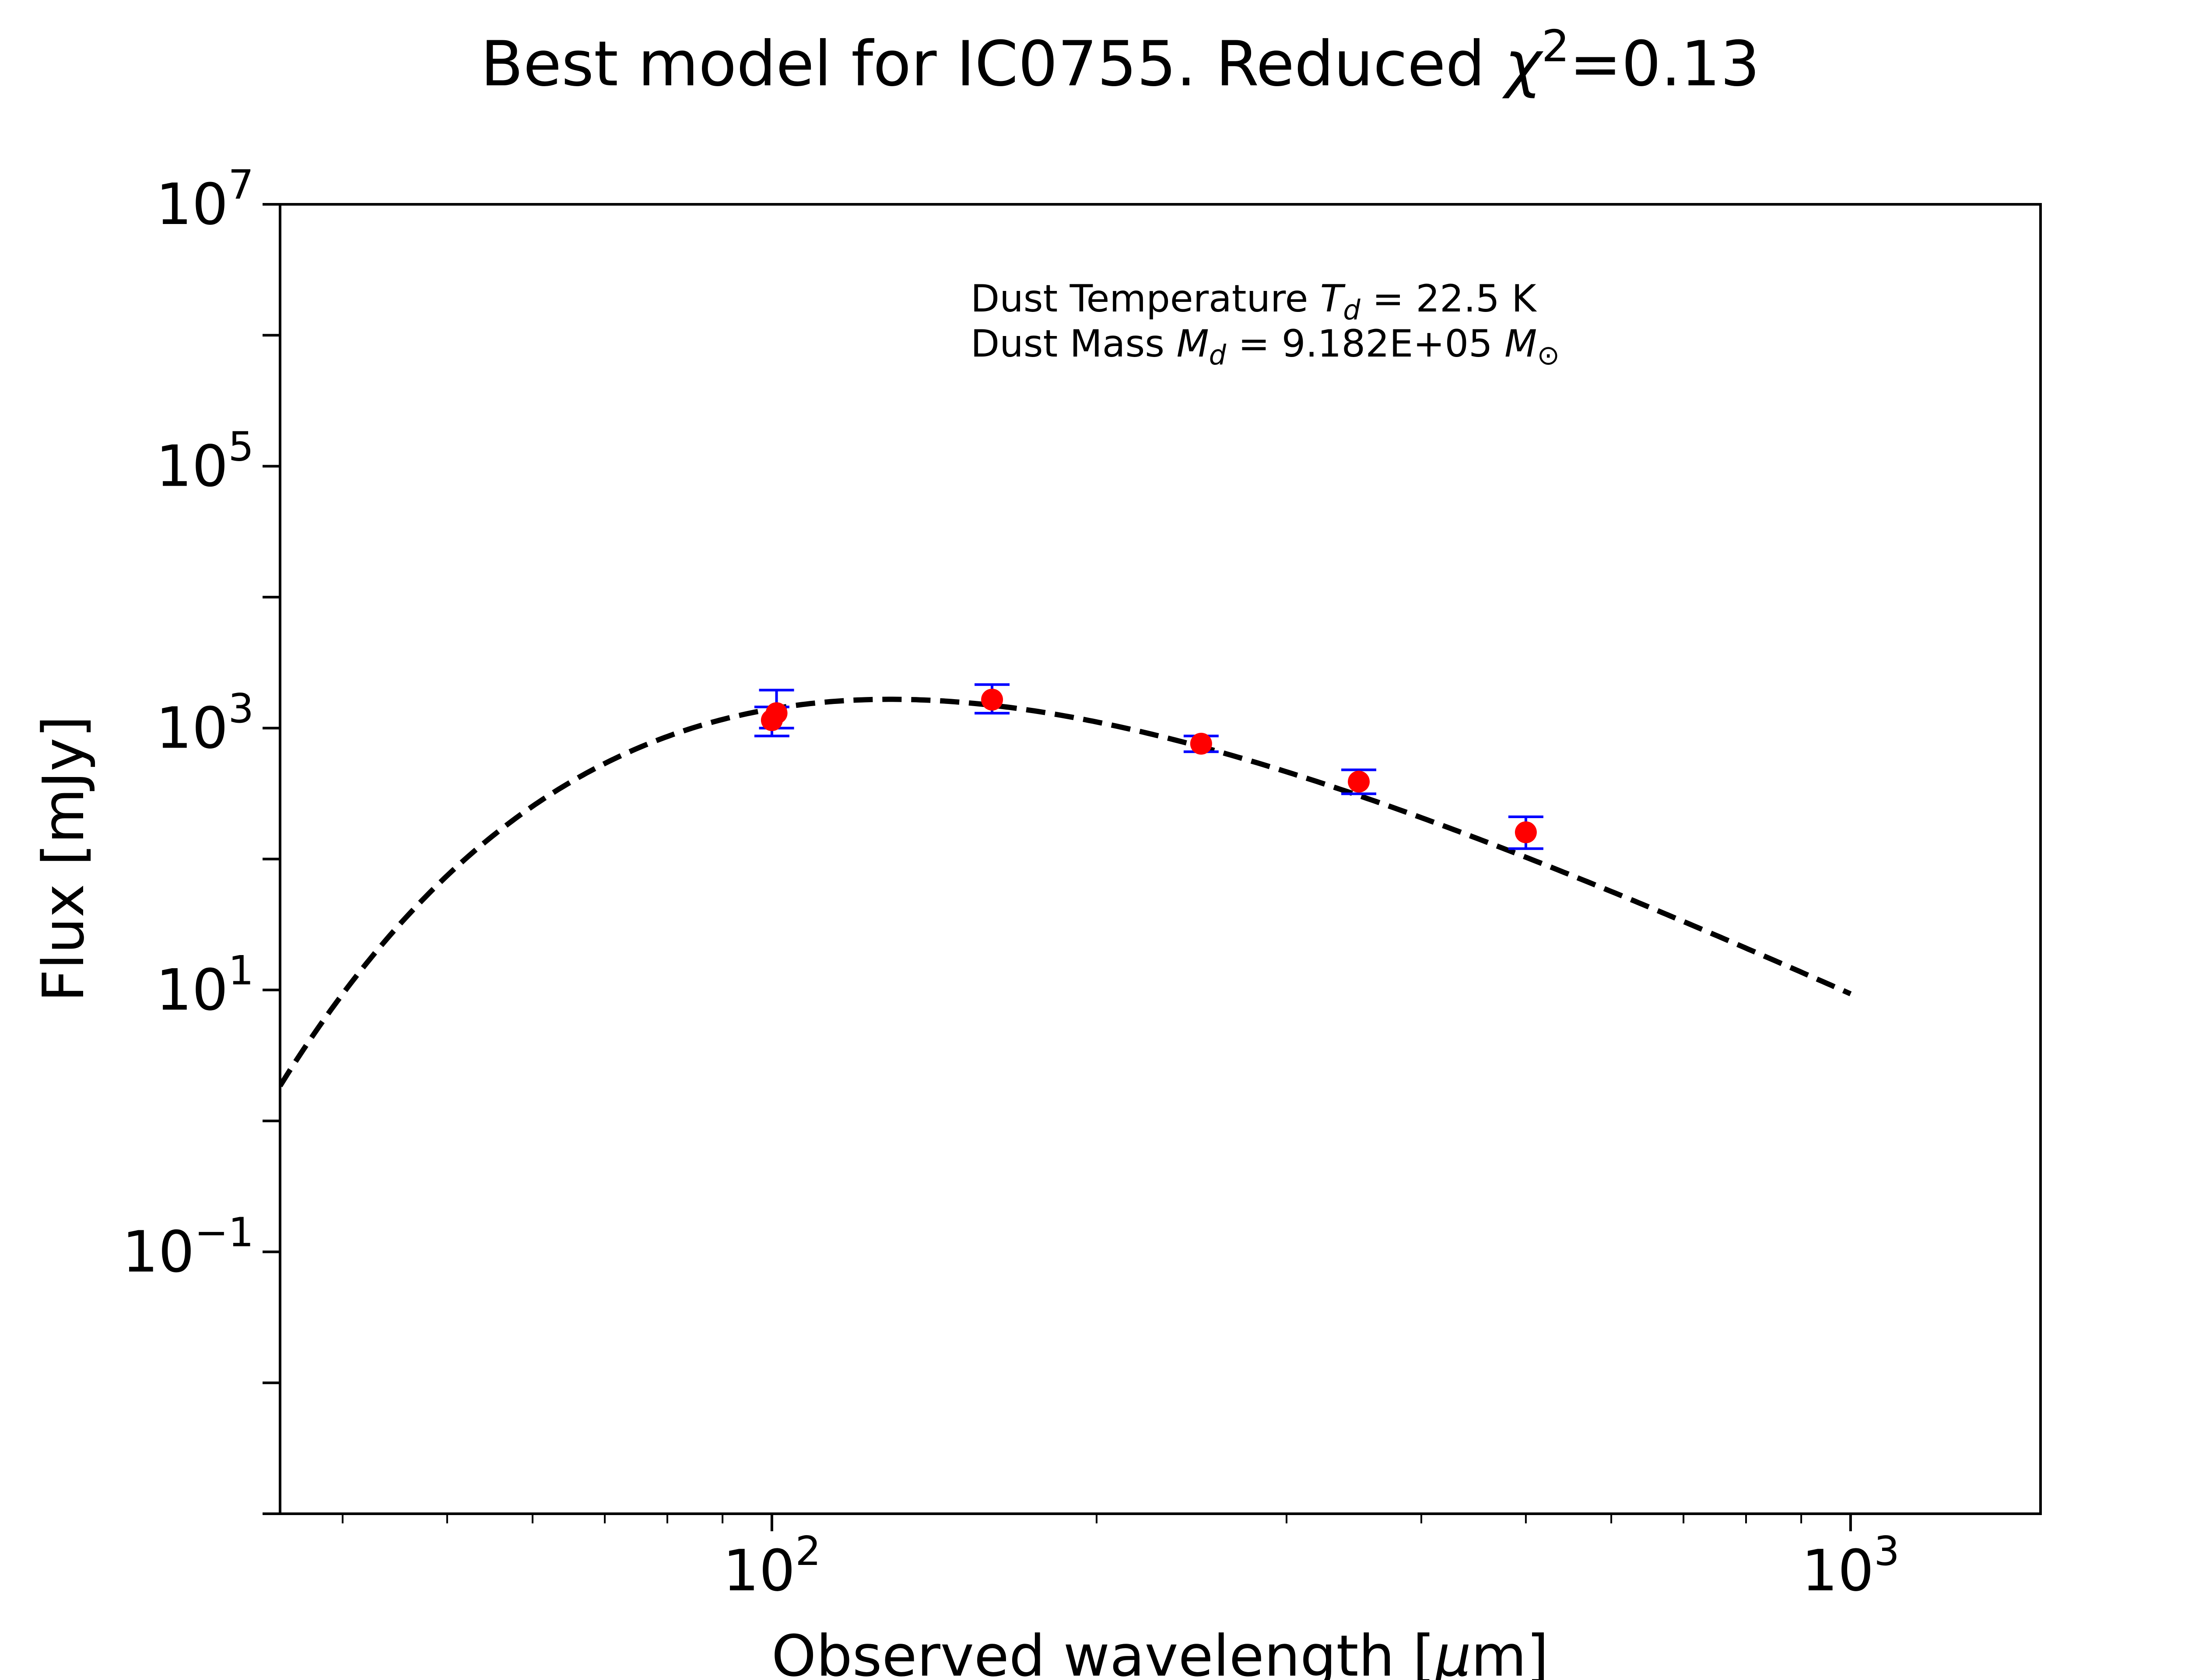  What do you see at coordinates (1149, 766) in the screenshot?
I see `data-points-layer` at bounding box center [1149, 766].